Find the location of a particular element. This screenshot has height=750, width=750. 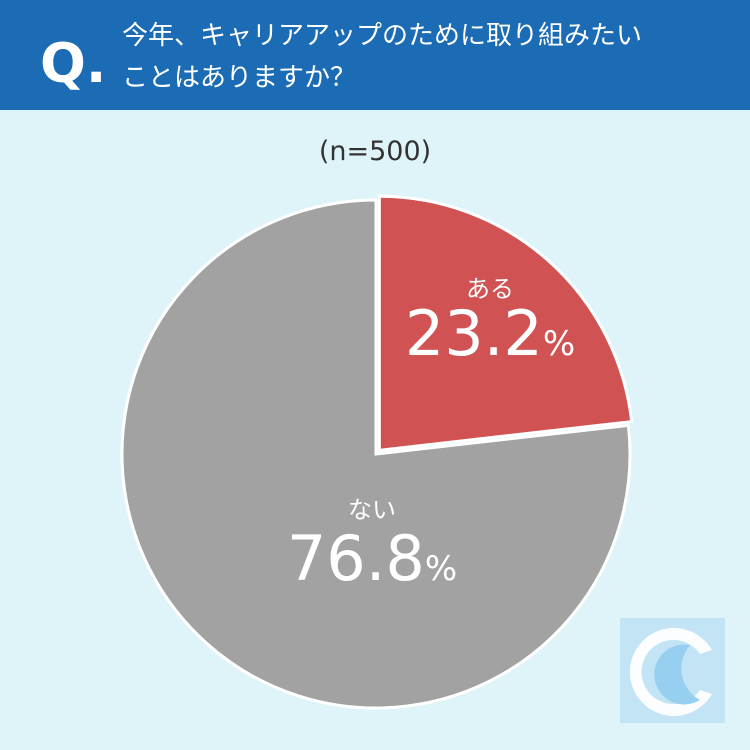

q-mark: Q. is located at coordinates (73, 63).